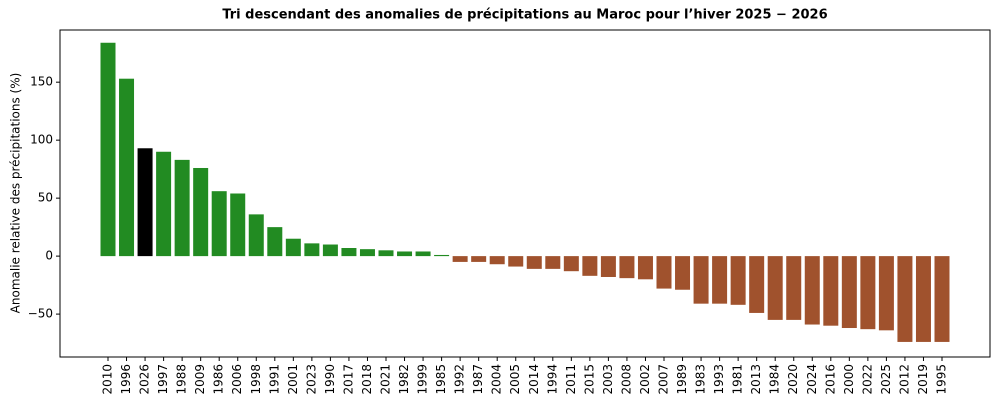  What do you see at coordinates (886, 379) in the screenshot?
I see `x-tick-label: 2025` at bounding box center [886, 379].